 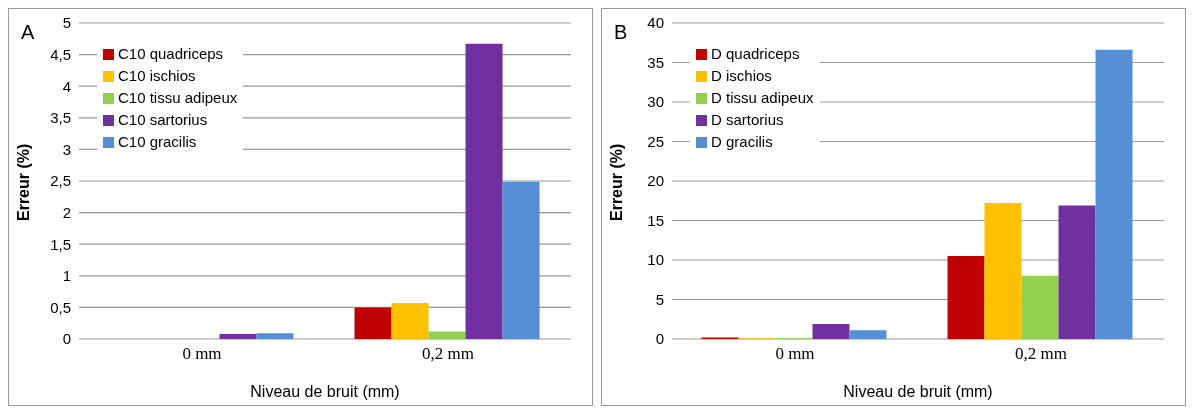 What do you see at coordinates (66, 212) in the screenshot?
I see `y-tick-label: 2` at bounding box center [66, 212].